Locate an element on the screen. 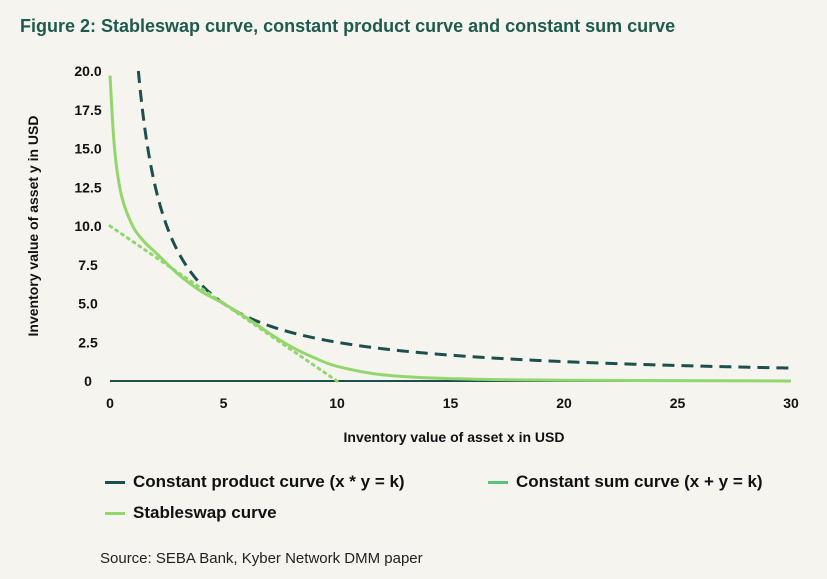  legend-swatch-stableswap is located at coordinates (115, 513).